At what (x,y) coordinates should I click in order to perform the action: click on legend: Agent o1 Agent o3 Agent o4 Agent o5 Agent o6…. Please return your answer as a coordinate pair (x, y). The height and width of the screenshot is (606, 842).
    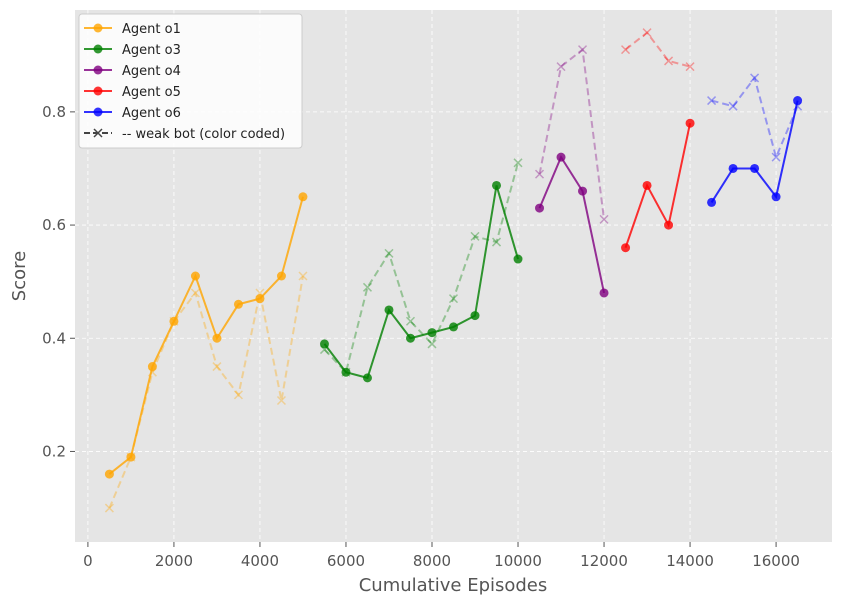
    Looking at the image, I should click on (190, 81).